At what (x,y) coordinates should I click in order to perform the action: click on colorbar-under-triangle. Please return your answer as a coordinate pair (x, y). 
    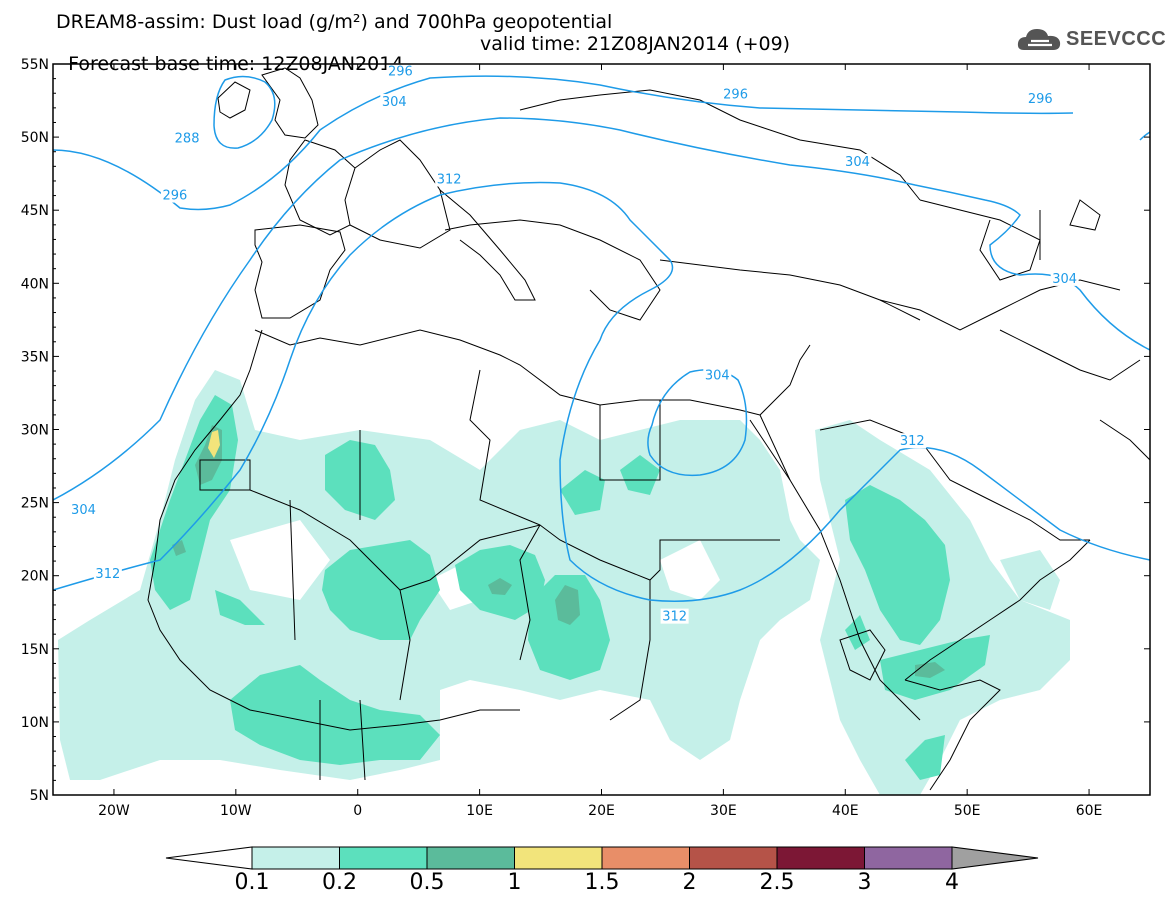
    Looking at the image, I should click on (209, 858).